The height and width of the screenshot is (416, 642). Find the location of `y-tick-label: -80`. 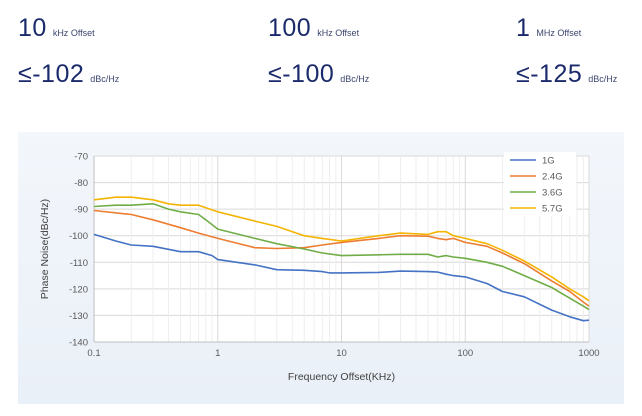

y-tick-label: -80 is located at coordinates (81, 183).